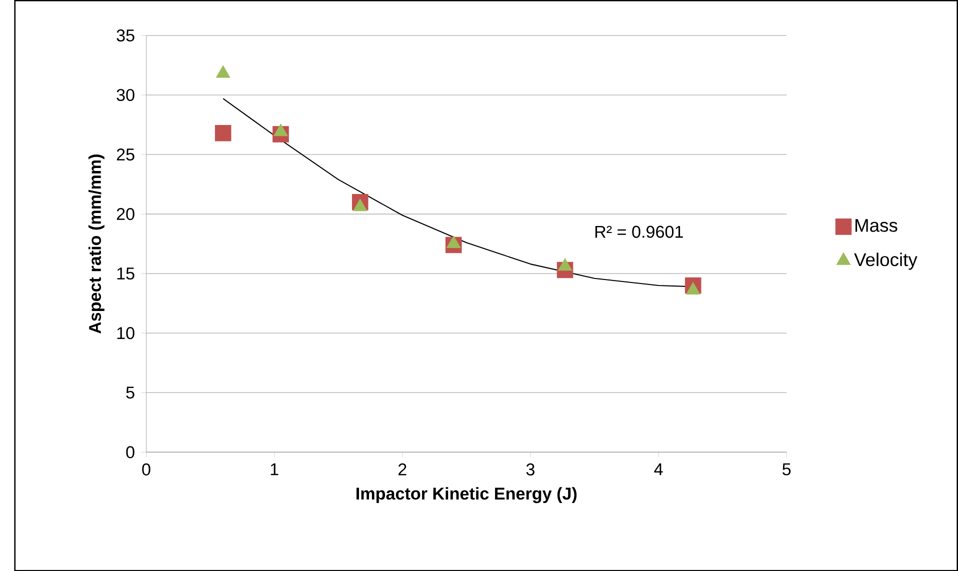  Describe the element at coordinates (886, 261) in the screenshot. I see `legend-label: Velocity` at that location.